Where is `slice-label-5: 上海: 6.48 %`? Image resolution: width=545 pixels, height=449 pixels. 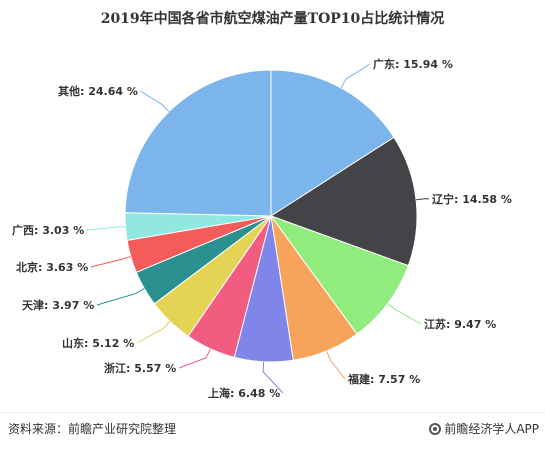
slice-label-5: 上海: 6.48 % is located at coordinates (244, 393).